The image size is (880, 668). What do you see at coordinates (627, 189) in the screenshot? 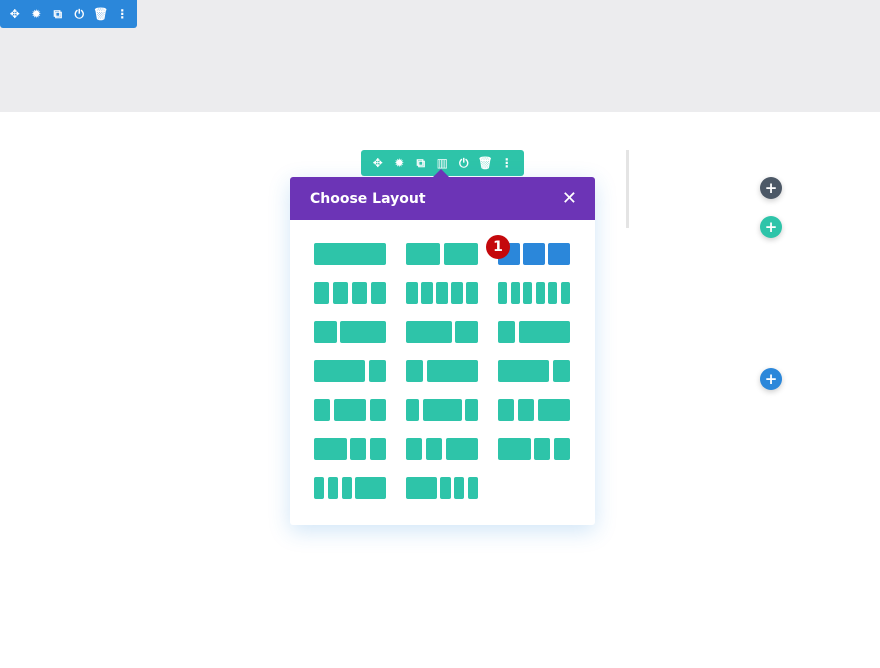
I see `divider` at bounding box center [627, 189].